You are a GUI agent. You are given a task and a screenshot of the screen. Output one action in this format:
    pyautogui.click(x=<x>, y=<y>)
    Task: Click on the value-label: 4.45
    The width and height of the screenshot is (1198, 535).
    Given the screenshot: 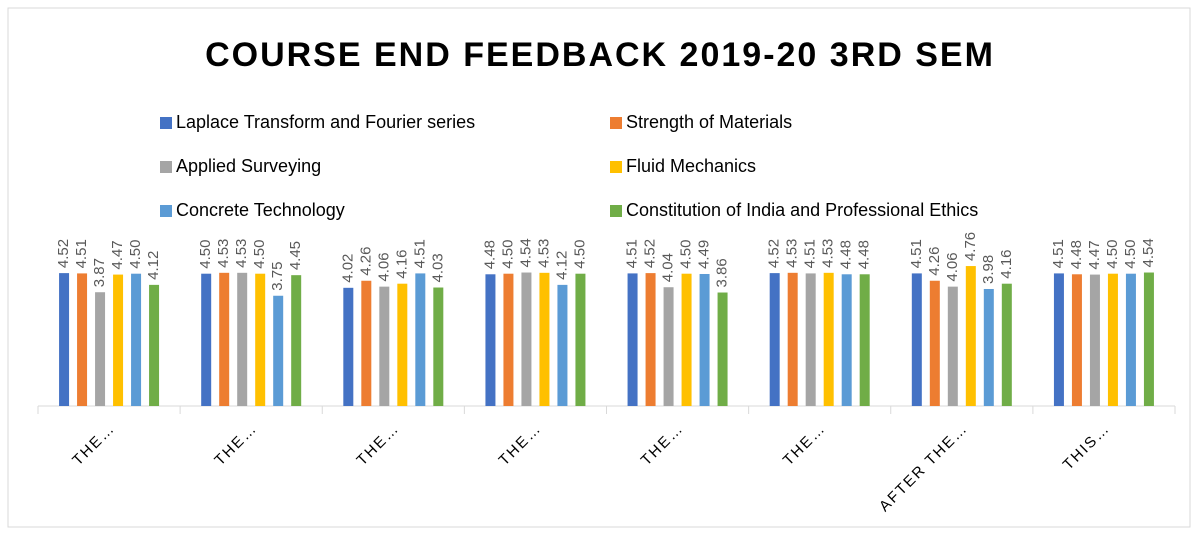 What is the action you would take?
    pyautogui.click(x=295, y=255)
    